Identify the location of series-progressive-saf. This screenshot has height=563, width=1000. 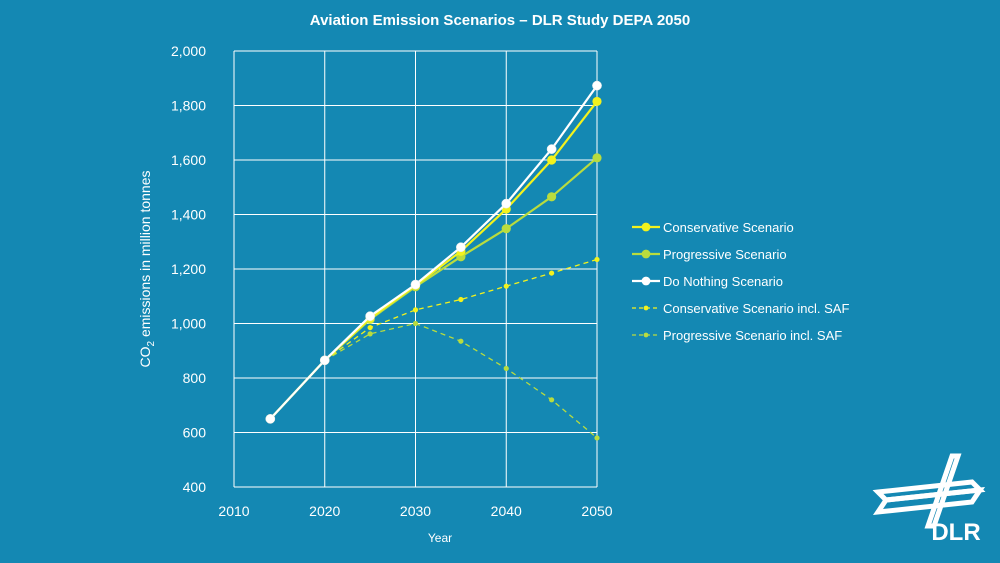
(461, 380).